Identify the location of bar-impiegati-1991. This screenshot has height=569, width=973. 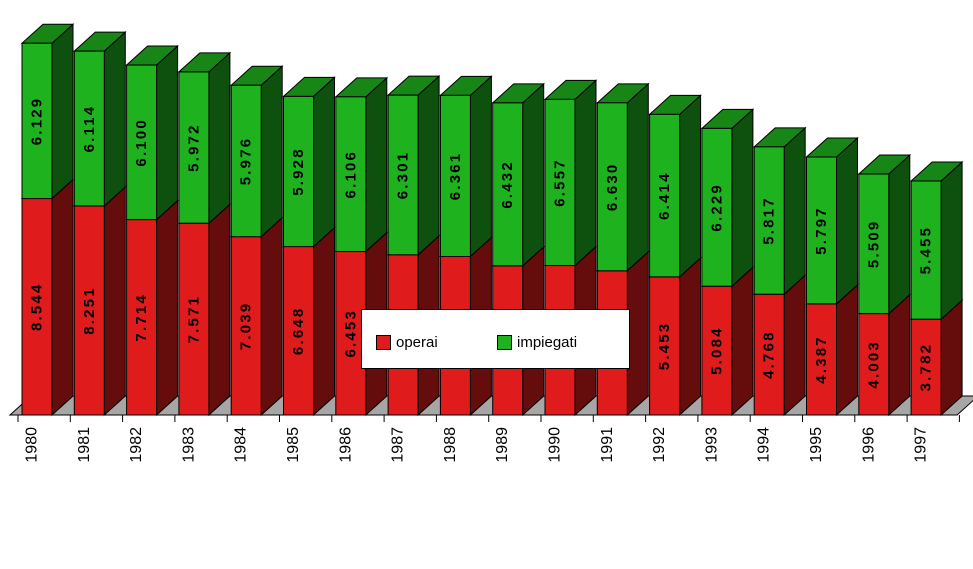
(623, 177).